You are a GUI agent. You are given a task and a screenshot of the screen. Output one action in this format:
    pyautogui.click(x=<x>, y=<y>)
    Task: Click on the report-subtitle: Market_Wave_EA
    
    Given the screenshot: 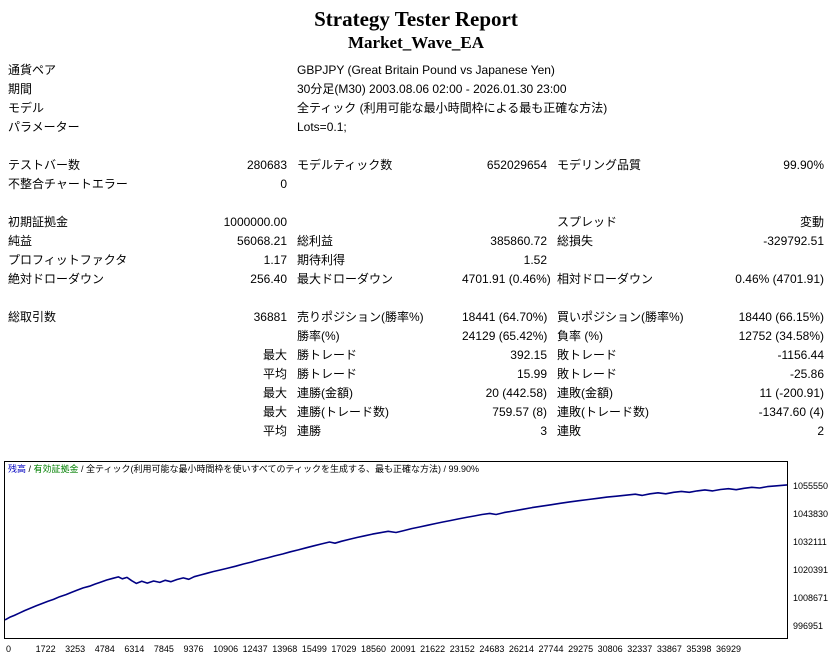 What is the action you would take?
    pyautogui.click(x=416, y=42)
    